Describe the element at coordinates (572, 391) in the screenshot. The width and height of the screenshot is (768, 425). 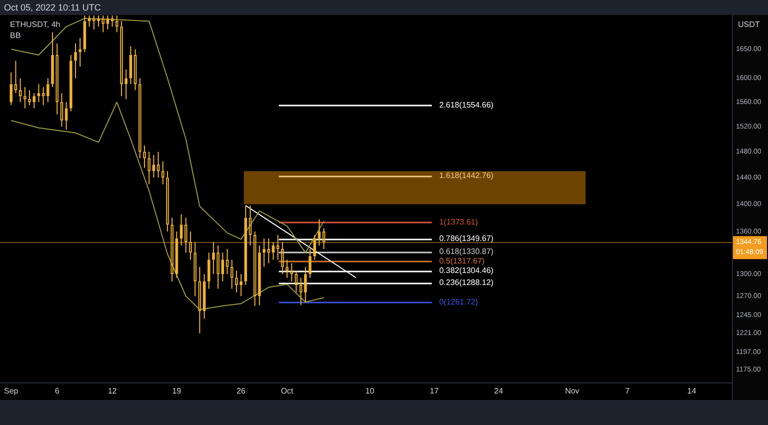
I see `x-tick-label: Nov` at that location.